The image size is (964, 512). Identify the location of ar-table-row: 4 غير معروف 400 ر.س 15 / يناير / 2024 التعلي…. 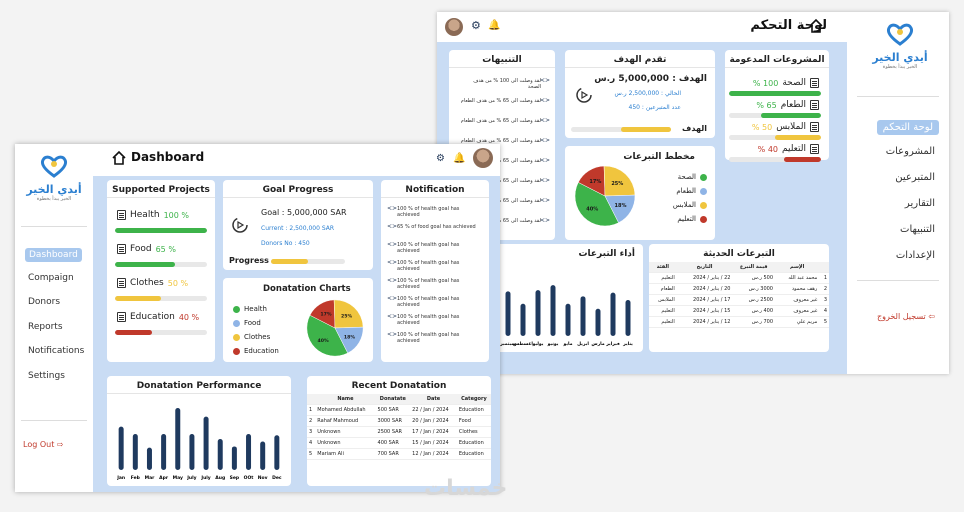
(739, 311).